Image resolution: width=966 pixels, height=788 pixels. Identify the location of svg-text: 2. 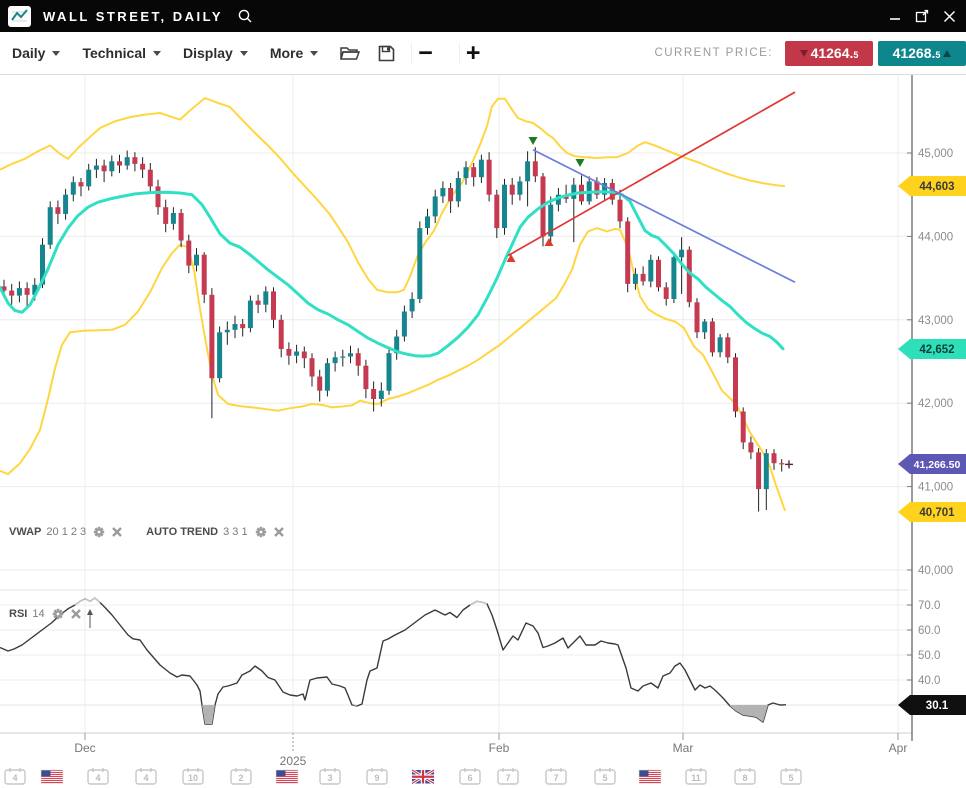
(240, 778).